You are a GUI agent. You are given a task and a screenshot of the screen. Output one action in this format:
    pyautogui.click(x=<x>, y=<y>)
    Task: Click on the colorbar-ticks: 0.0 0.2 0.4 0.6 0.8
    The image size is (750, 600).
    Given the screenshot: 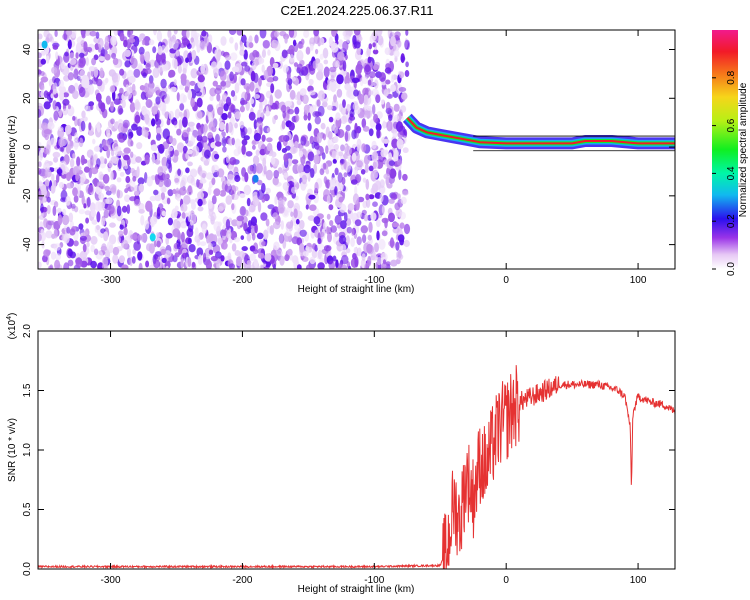 What is the action you would take?
    pyautogui.click(x=724, y=173)
    